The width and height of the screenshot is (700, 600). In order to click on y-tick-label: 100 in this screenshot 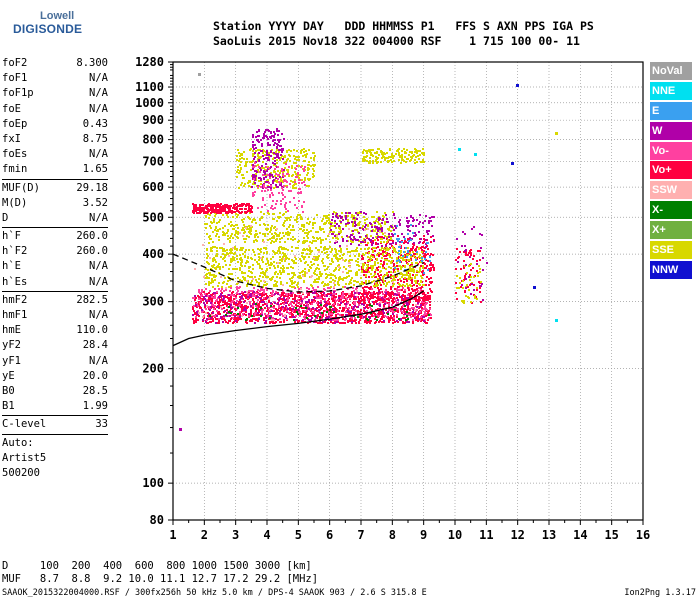, I will do `click(153, 483)`.